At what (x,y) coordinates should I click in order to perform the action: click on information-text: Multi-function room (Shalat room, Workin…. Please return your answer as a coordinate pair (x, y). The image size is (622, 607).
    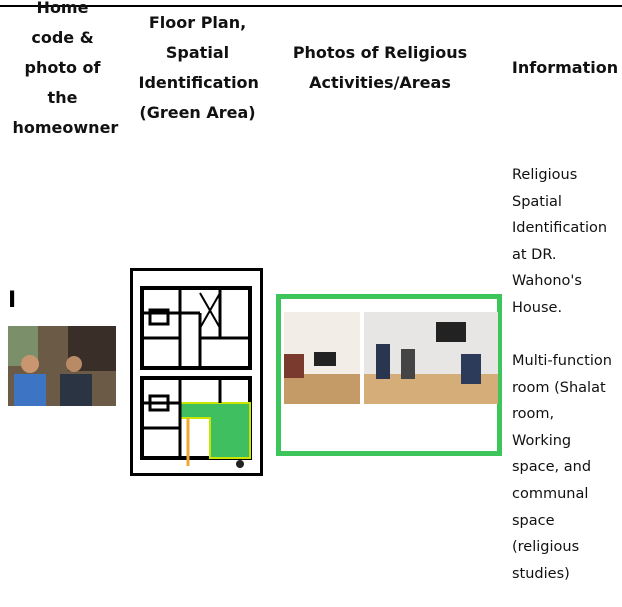
    Looking at the image, I should click on (562, 467).